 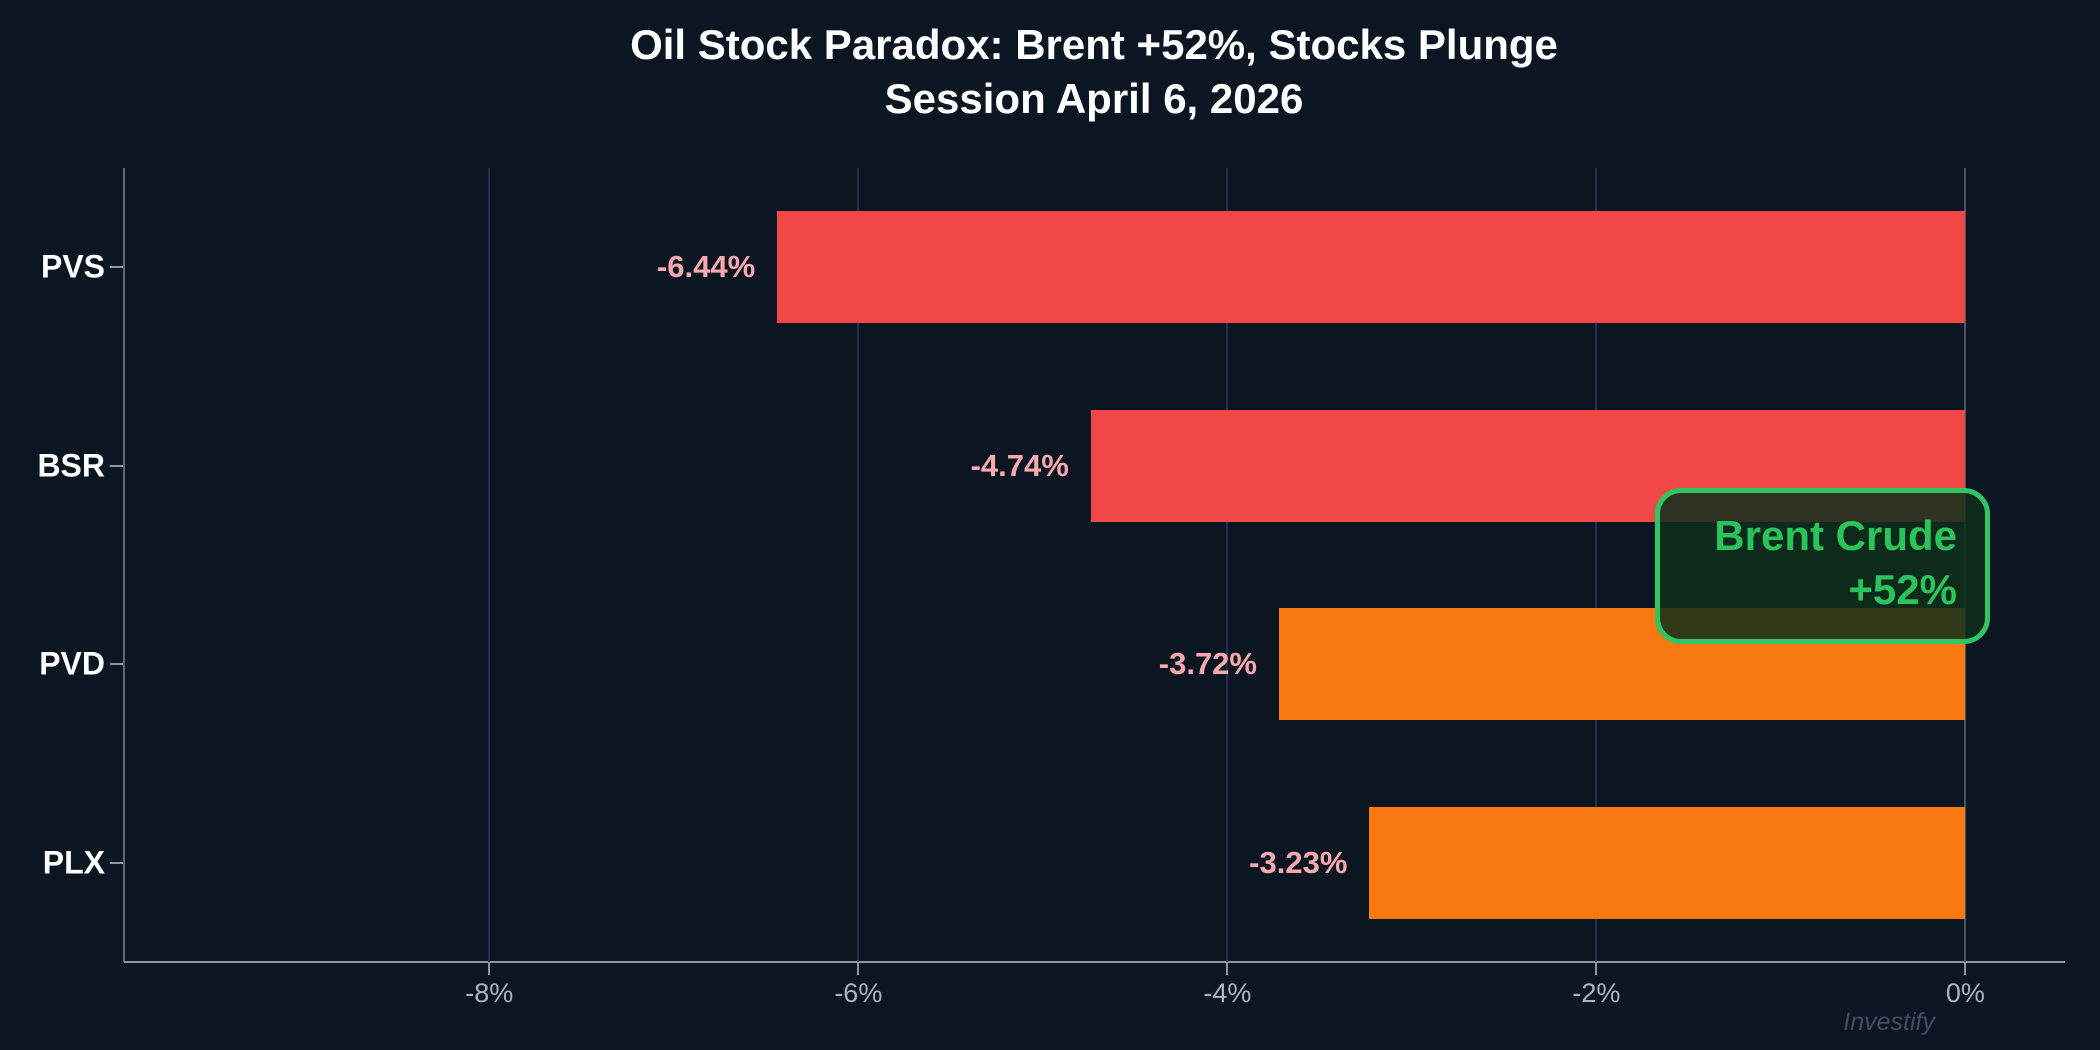 I want to click on bar-PVS, so click(x=1371, y=267).